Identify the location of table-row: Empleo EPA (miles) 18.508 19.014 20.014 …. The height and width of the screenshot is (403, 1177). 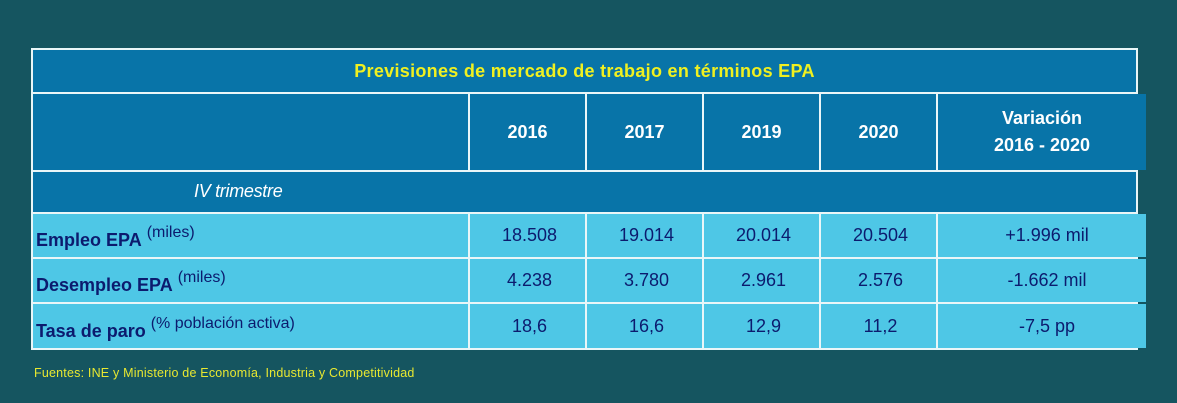
(589, 235).